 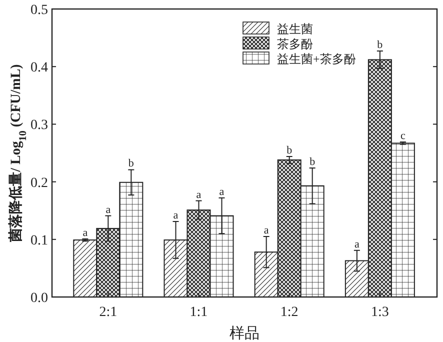 I want to click on y-tick-label: 0.2, so click(x=39, y=183).